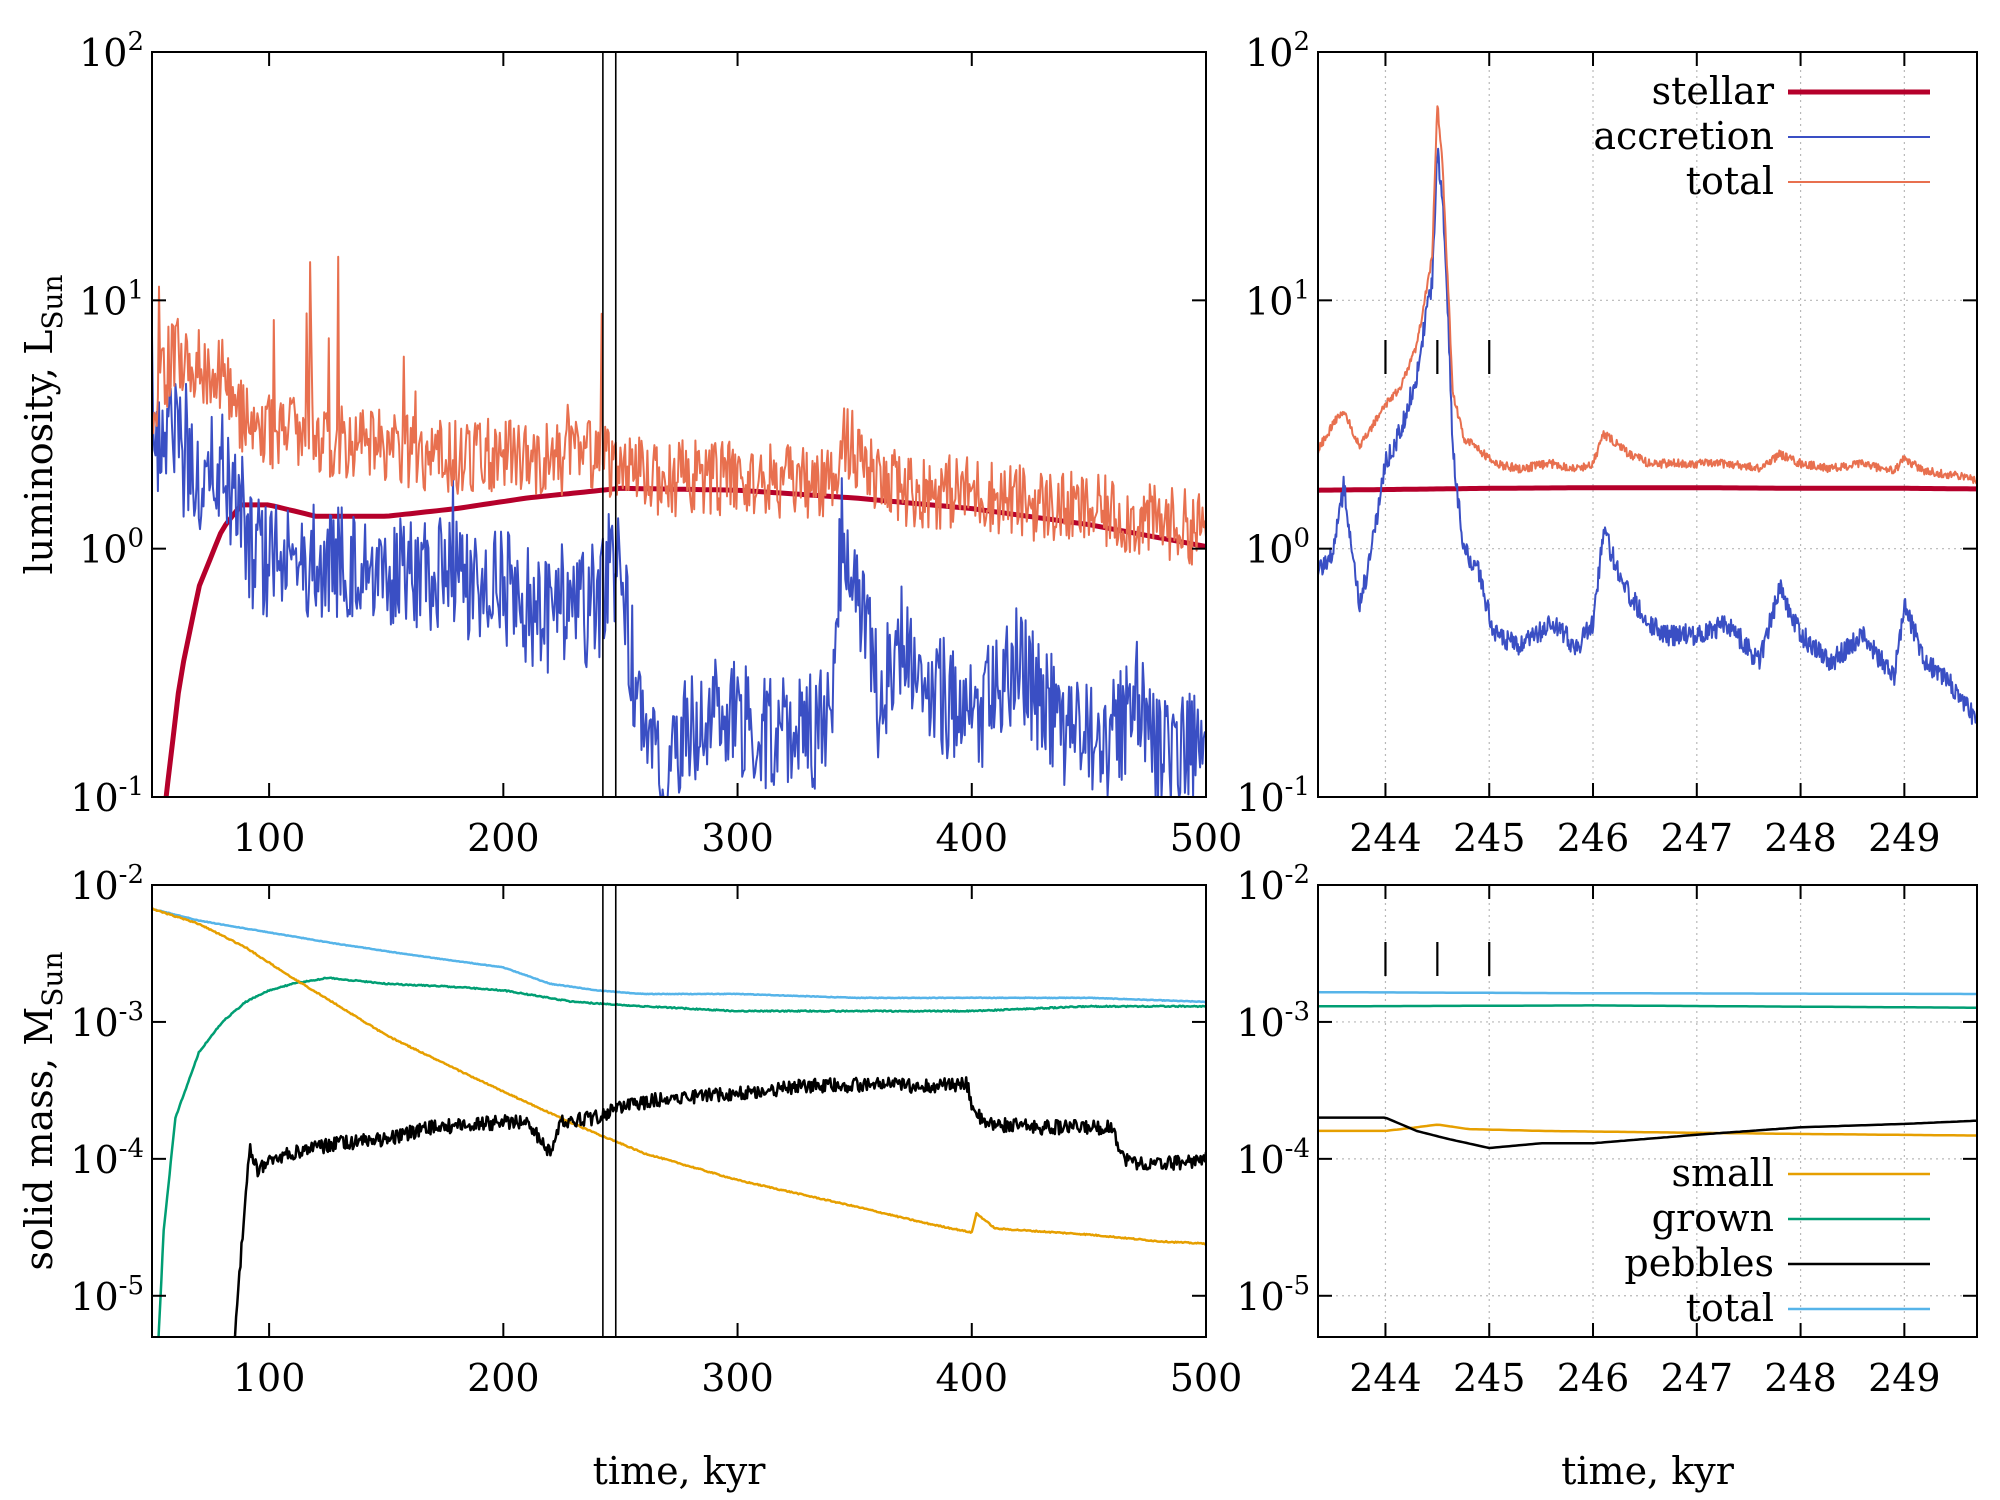 This screenshot has width=2000, height=1500. I want to click on legend-label: pebbles, so click(1699, 1263).